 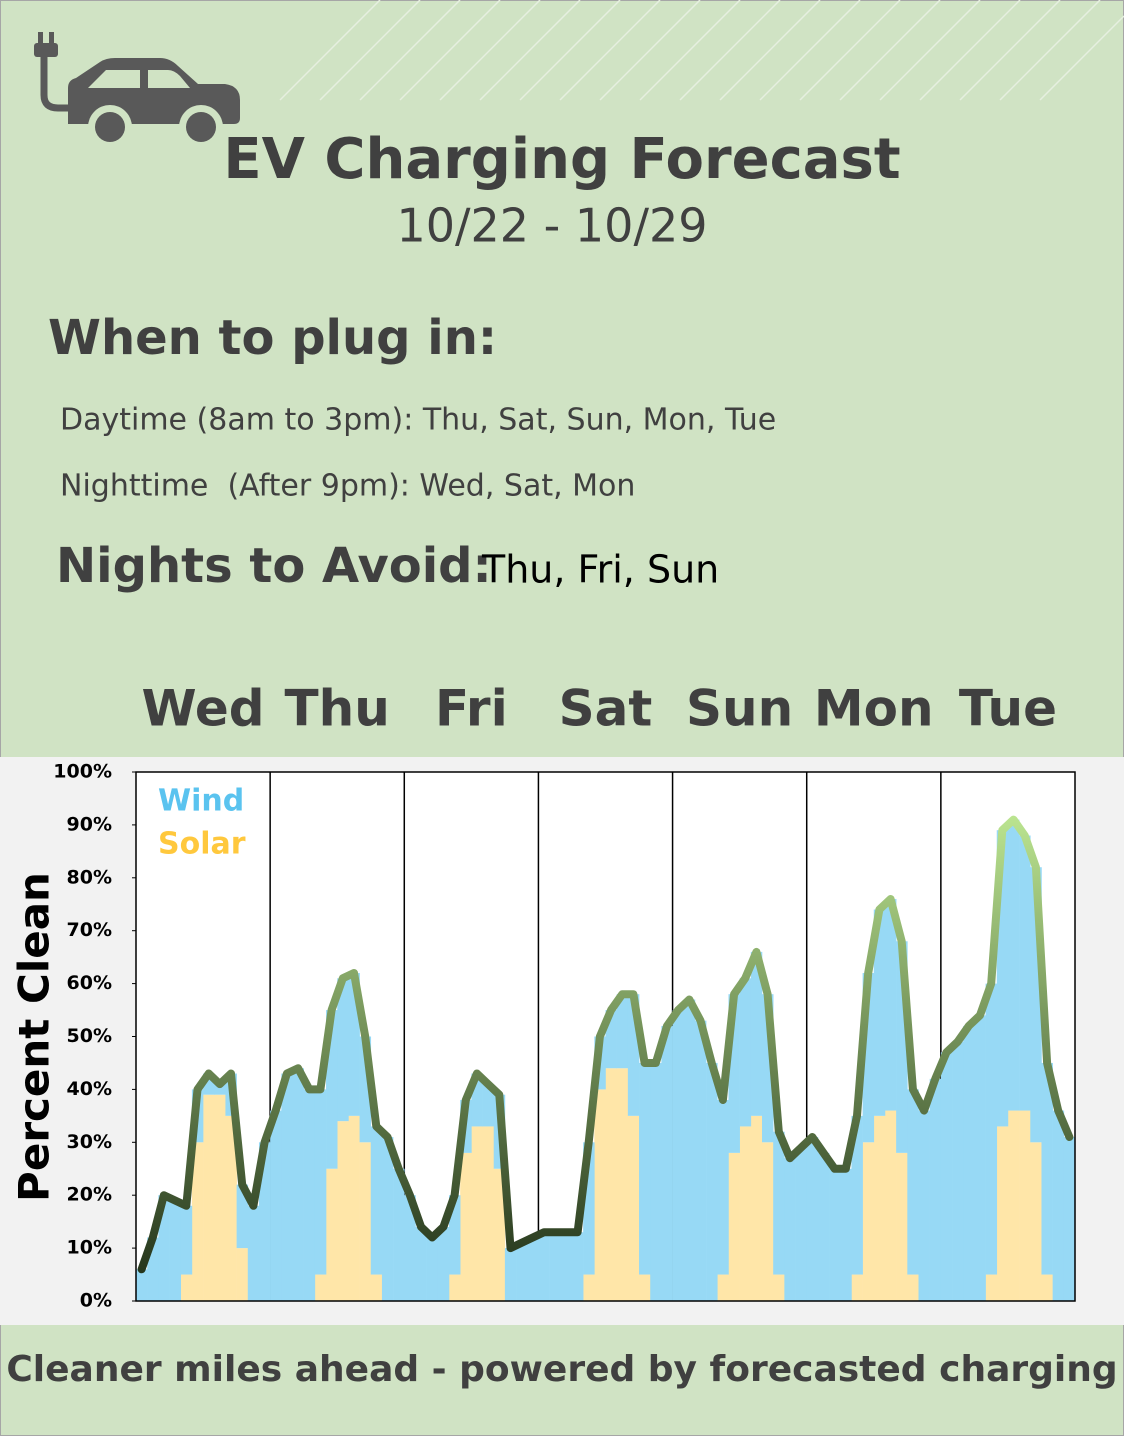 I want to click on y-tick-label: 100%, so click(x=82, y=772).